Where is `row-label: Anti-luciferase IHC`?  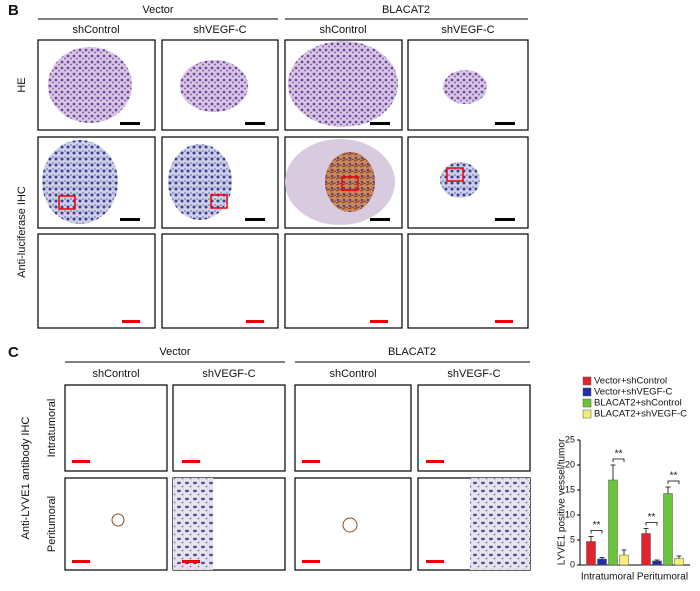
row-label: Anti-luciferase IHC is located at coordinates (22, 232).